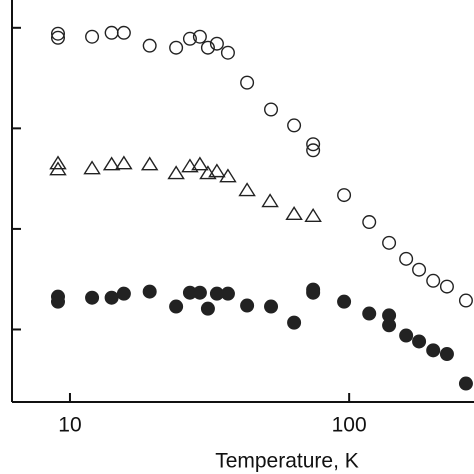  What do you see at coordinates (69, 425) in the screenshot?
I see `x-tick-label: 10` at bounding box center [69, 425].